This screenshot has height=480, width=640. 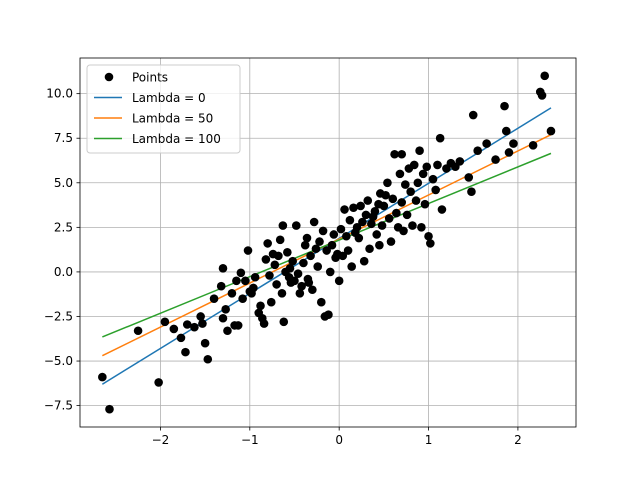 I want to click on legend-label: Points, so click(x=150, y=78).